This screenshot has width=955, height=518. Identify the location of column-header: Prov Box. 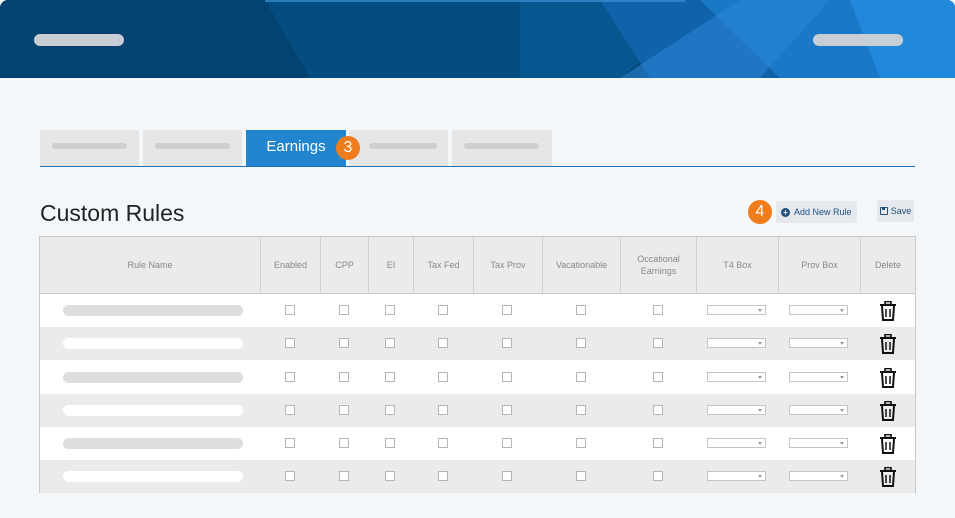
(819, 265).